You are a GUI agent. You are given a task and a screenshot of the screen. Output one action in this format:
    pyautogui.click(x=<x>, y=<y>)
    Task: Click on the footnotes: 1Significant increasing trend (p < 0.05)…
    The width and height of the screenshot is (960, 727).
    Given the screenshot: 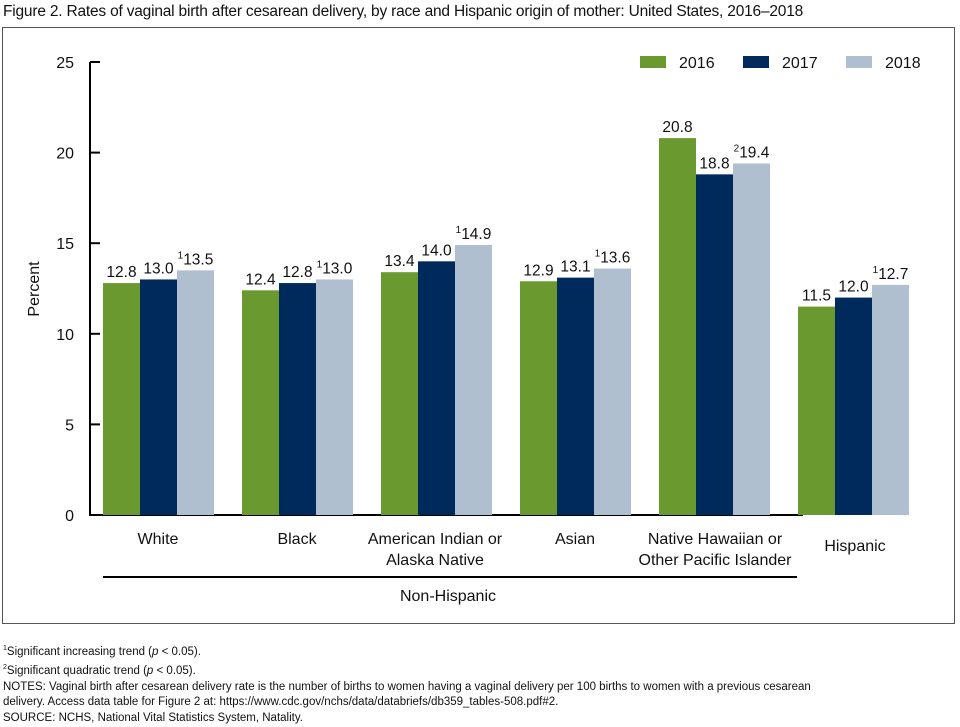 What is the action you would take?
    pyautogui.click(x=407, y=684)
    